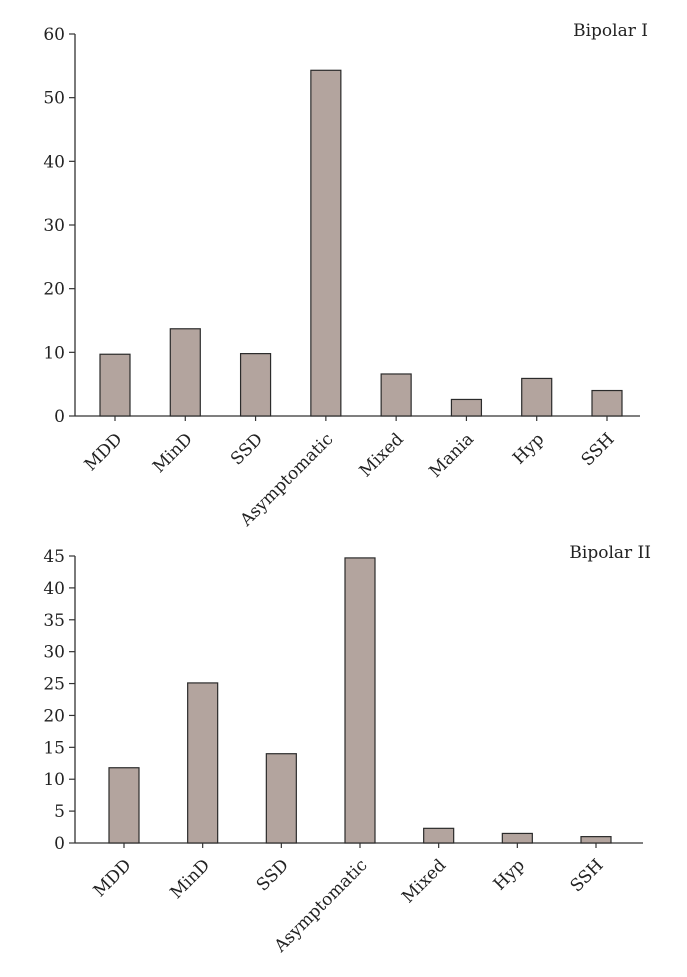  What do you see at coordinates (610, 31) in the screenshot?
I see `chart-title: Bipolar I` at bounding box center [610, 31].